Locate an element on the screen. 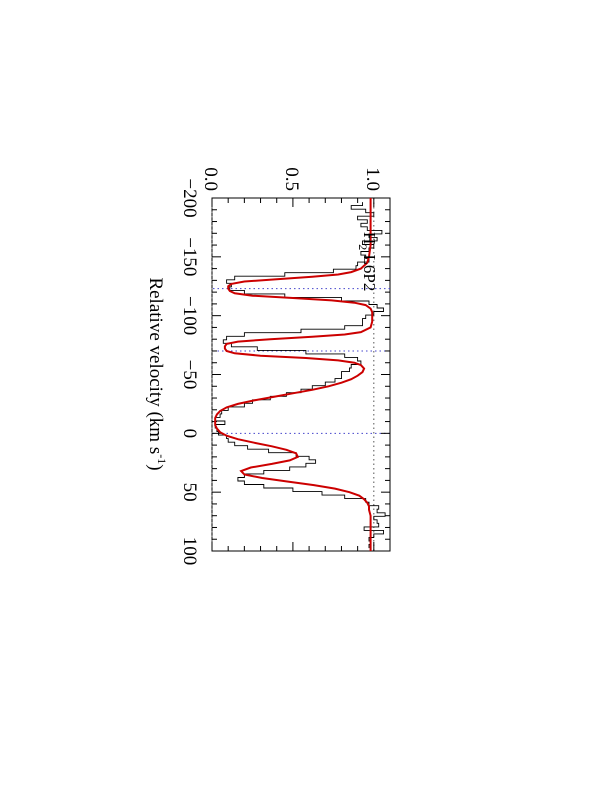  species-annotation-rest: L6P2 is located at coordinates (369, 270).